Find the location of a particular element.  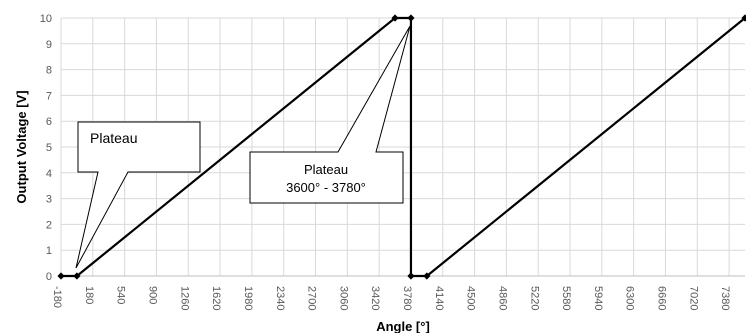

callout-sublabel-plateau-2: 3600° - 3780° is located at coordinates (326, 187).